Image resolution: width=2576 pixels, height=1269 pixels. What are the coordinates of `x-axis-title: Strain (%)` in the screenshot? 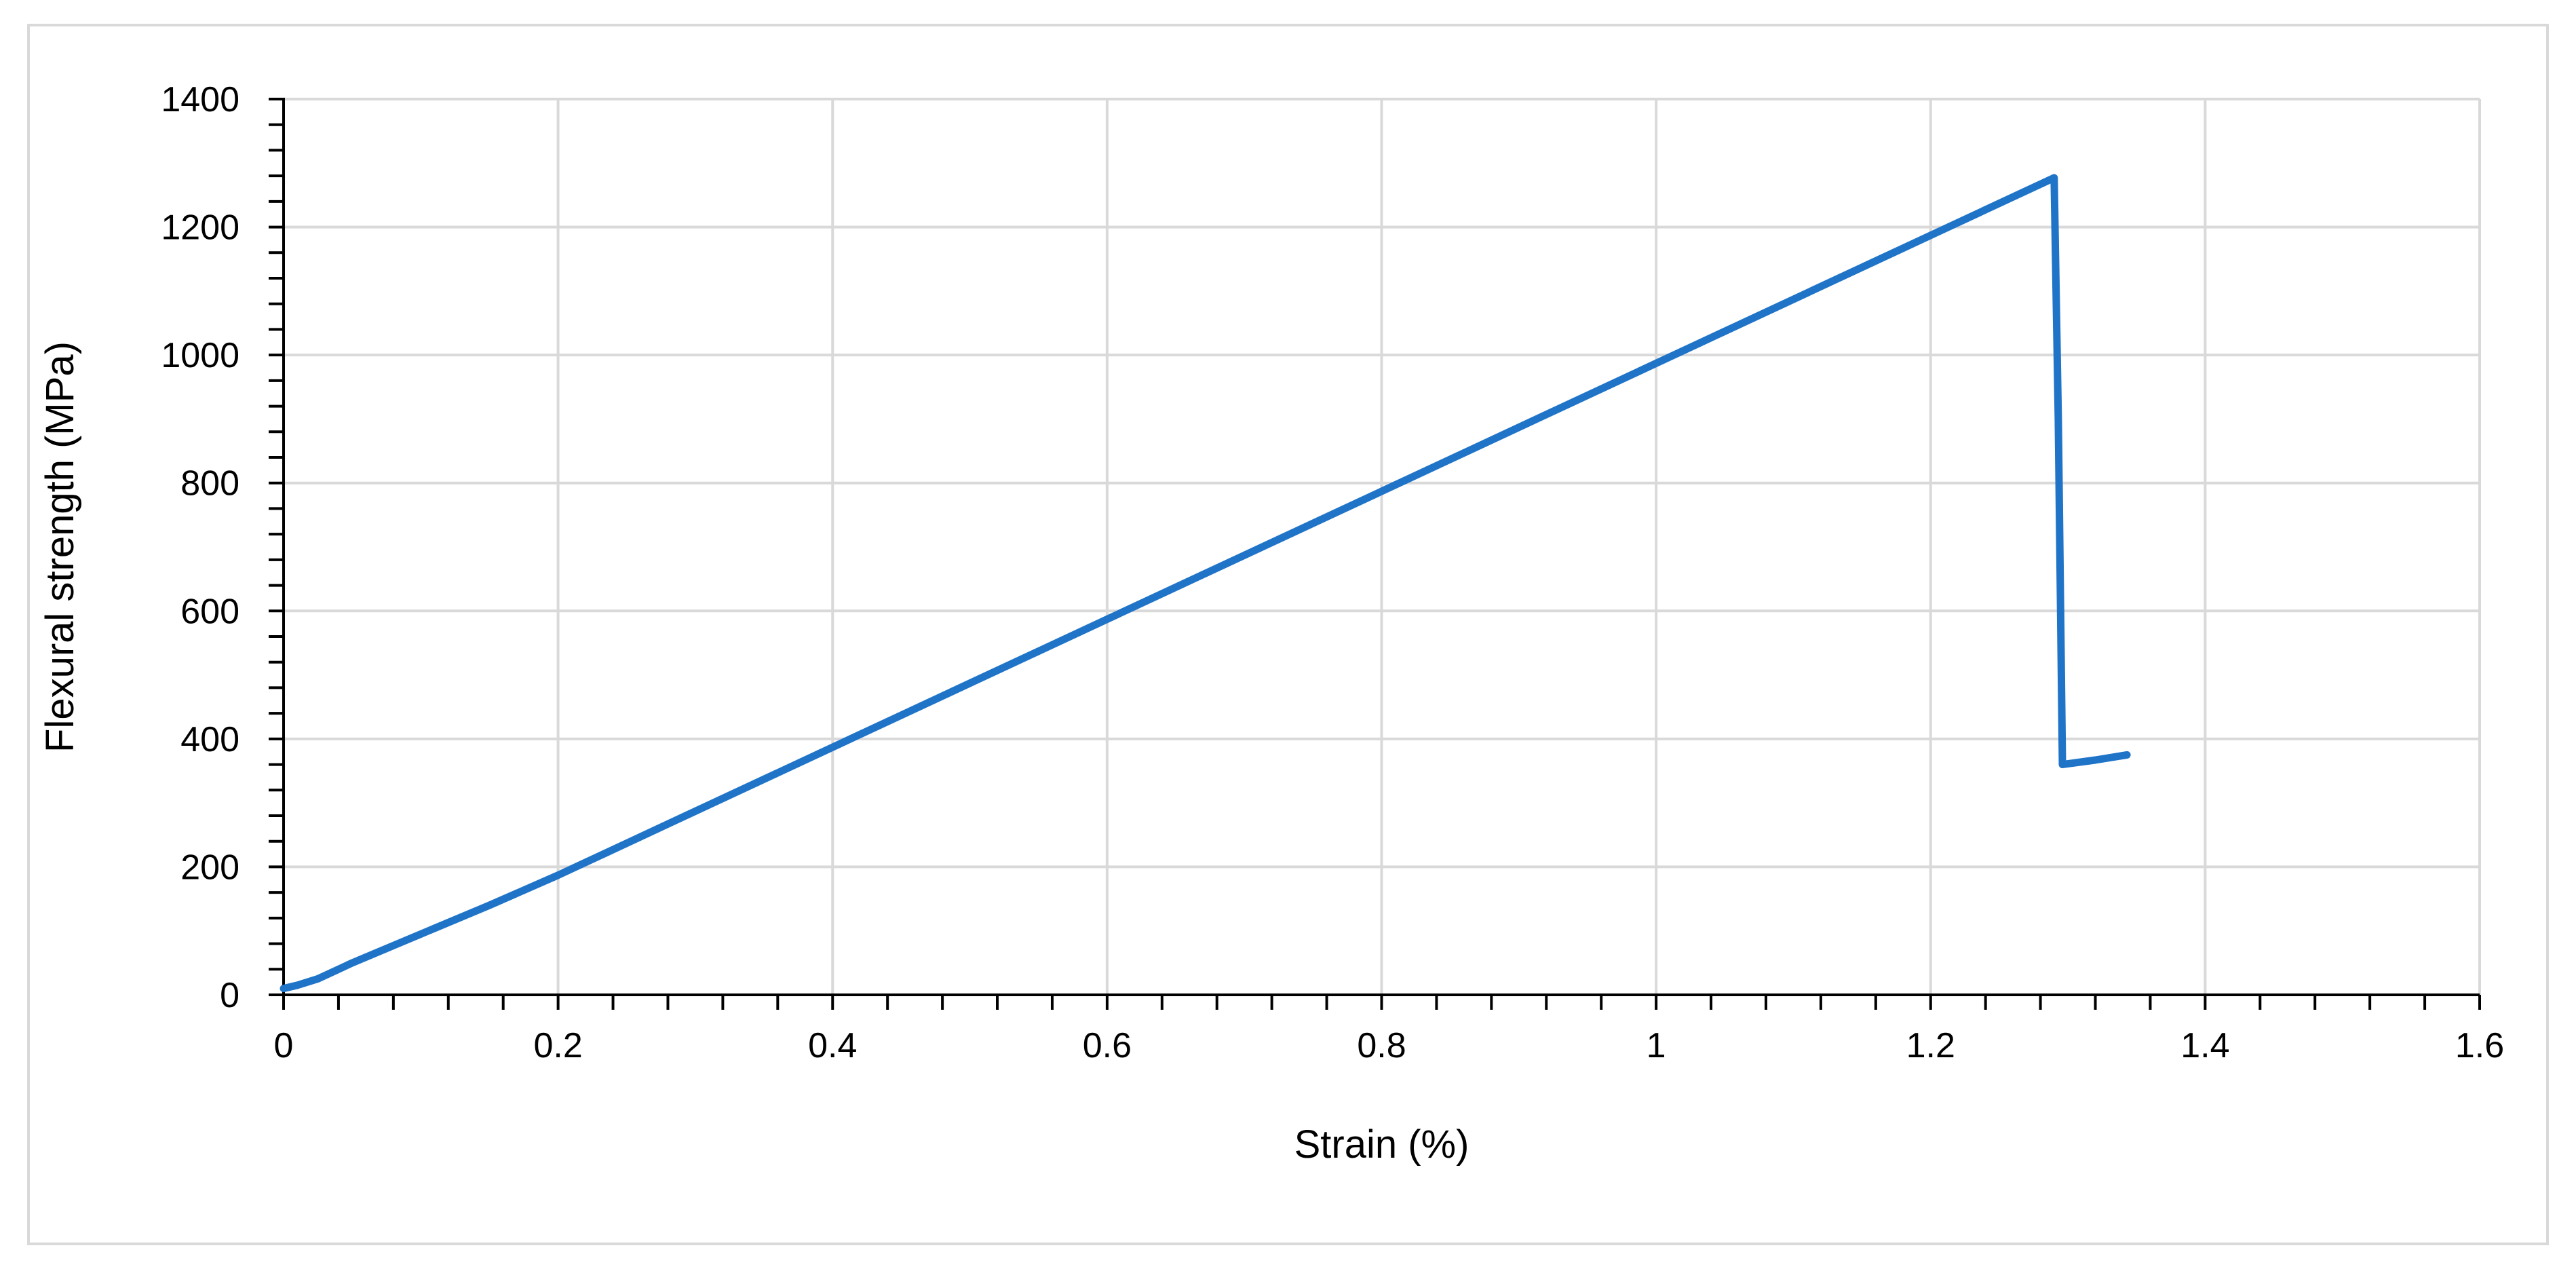 It's located at (1381, 1144).